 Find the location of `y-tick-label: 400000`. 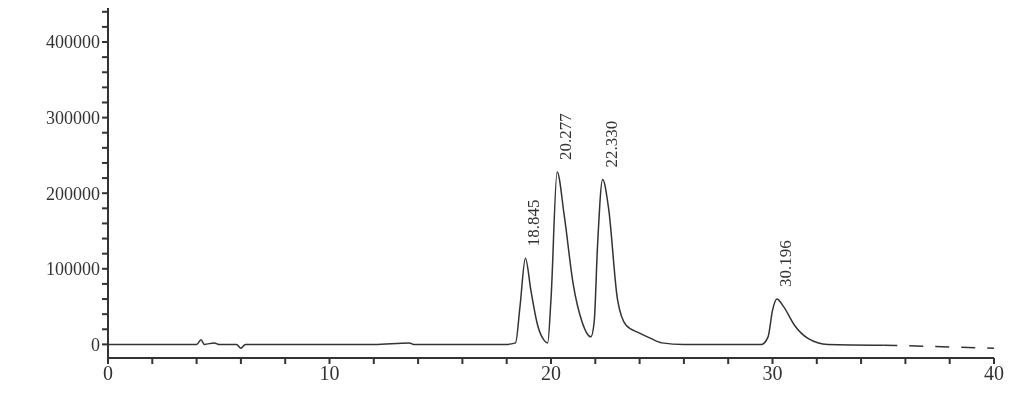

y-tick-label: 400000 is located at coordinates (73, 42).